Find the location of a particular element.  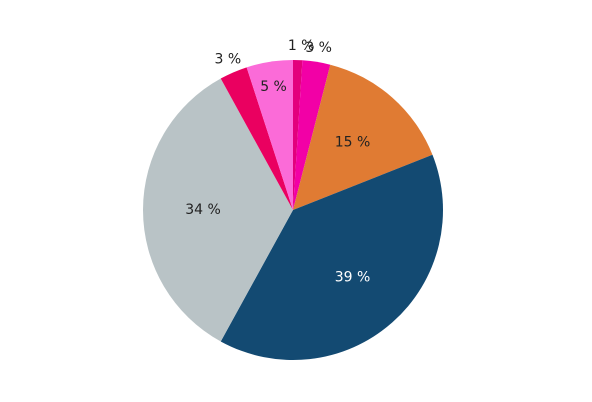

data-label: 1 % is located at coordinates (301, 46).